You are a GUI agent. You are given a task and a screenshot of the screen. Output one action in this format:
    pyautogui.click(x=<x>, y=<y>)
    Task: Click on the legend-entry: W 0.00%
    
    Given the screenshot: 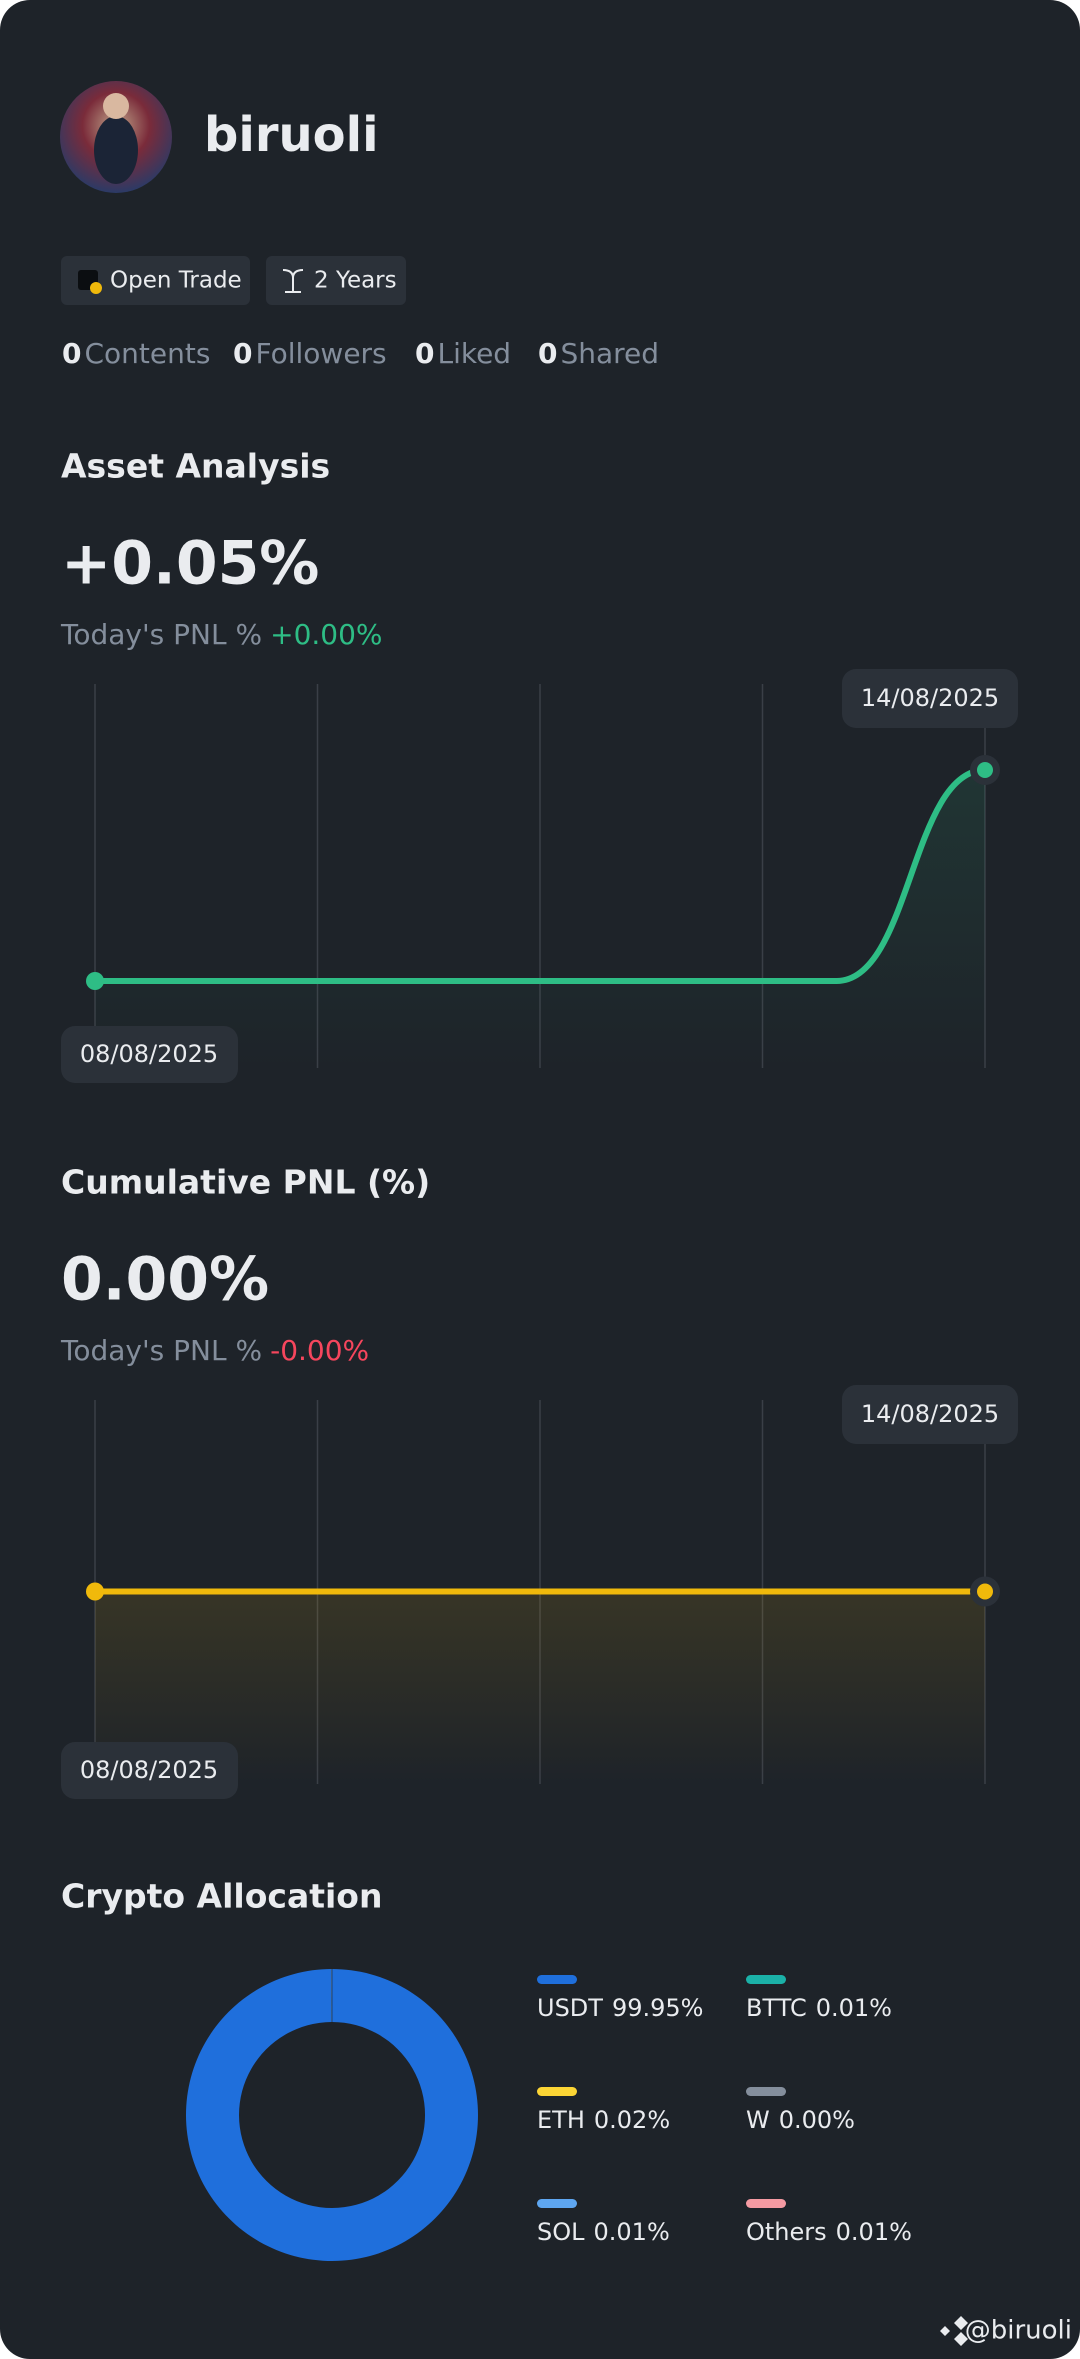 What is the action you would take?
    pyautogui.click(x=800, y=2120)
    